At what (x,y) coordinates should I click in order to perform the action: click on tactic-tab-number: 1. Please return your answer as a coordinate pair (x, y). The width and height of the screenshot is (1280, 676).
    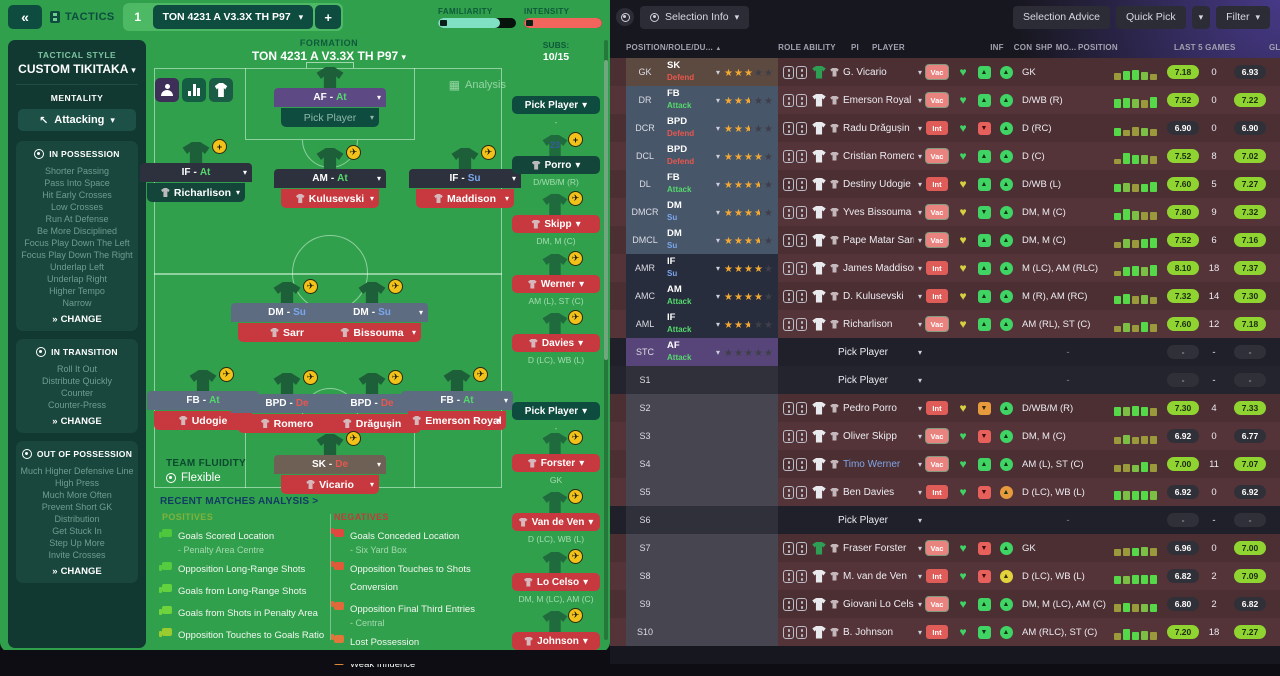
    Looking at the image, I should click on (137, 17).